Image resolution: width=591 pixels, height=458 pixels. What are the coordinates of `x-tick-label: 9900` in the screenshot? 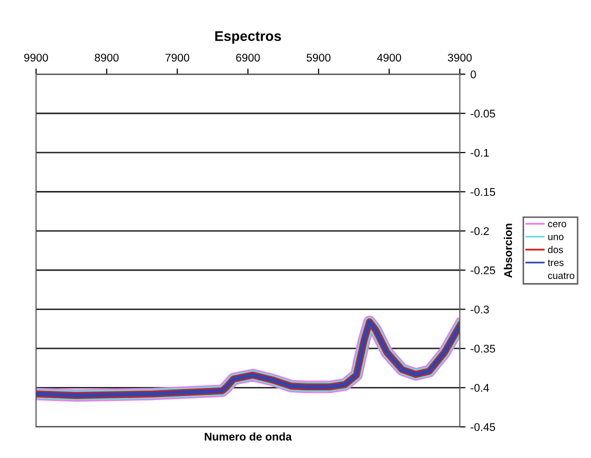 It's located at (36, 58).